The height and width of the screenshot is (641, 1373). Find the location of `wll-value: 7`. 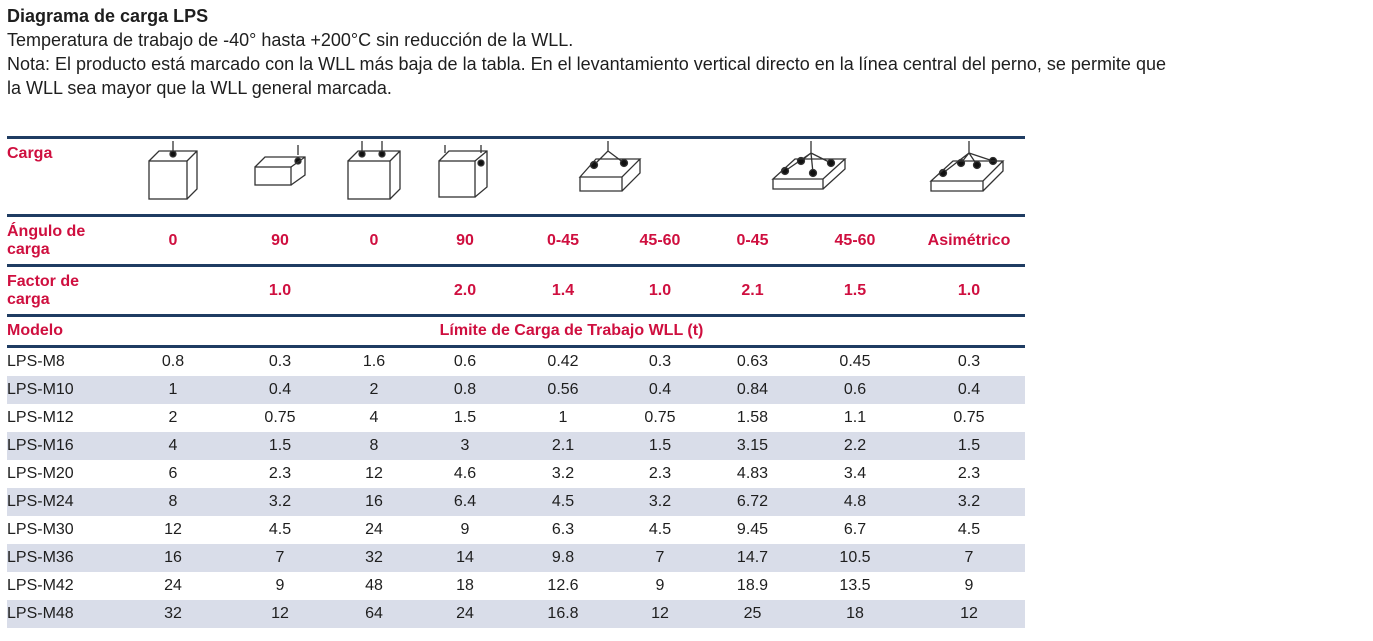

wll-value: 7 is located at coordinates (660, 558).